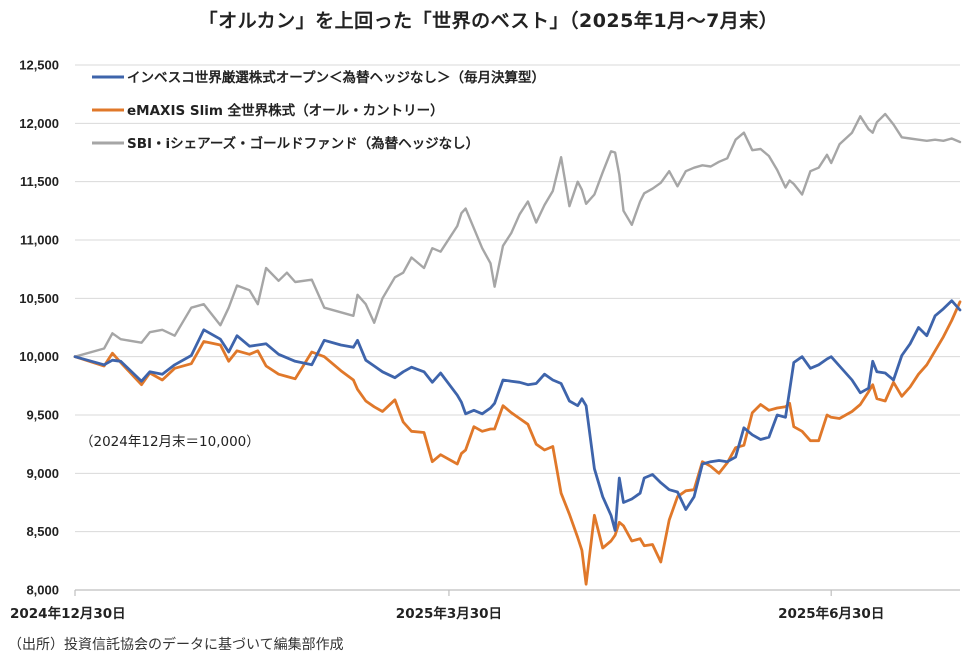 This screenshot has width=977, height=668. I want to click on y-tick-label: 8,000, so click(42, 590).